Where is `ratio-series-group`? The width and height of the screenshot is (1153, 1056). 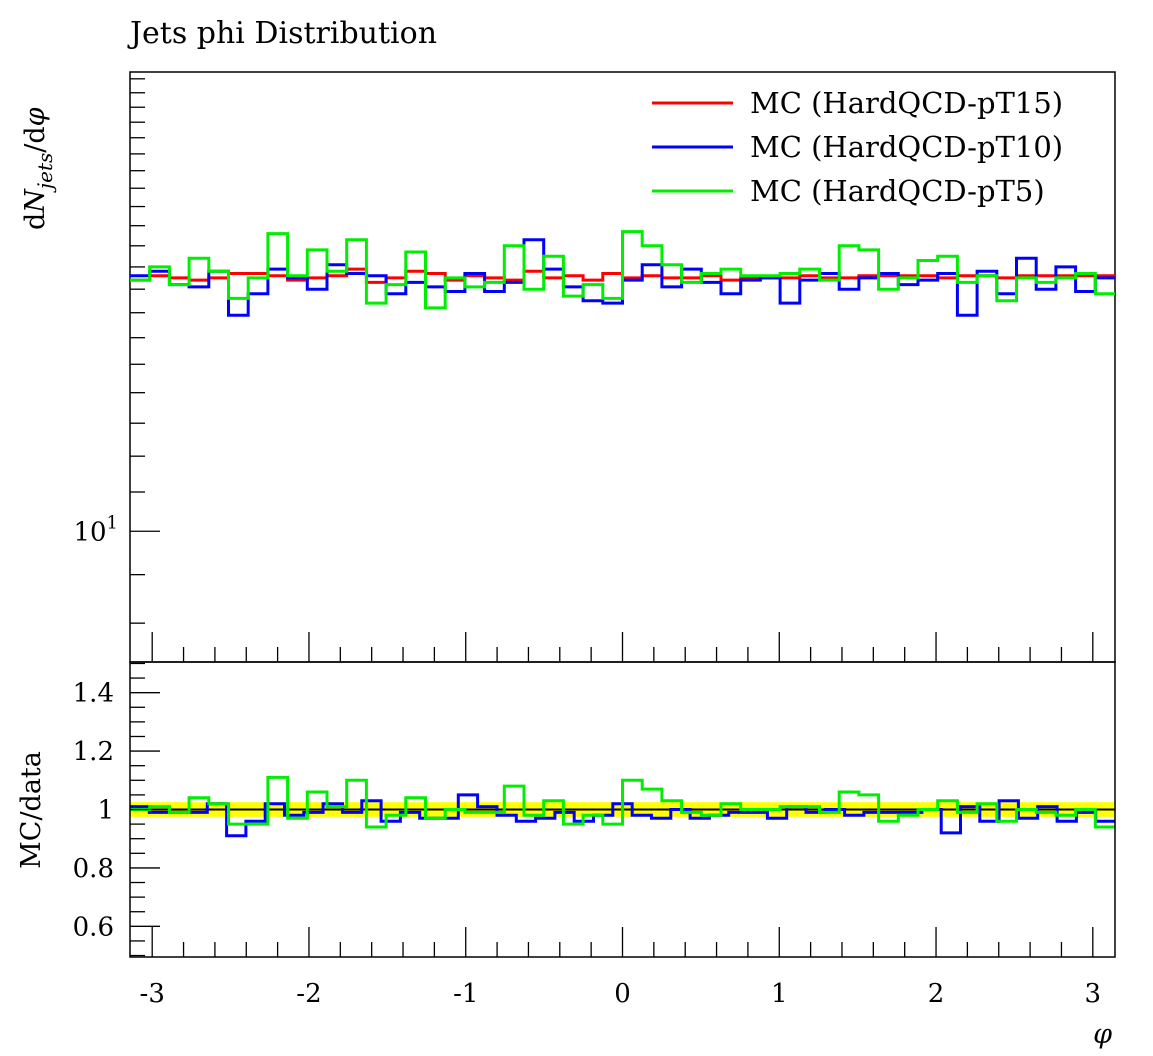
ratio-series-group is located at coordinates (622, 806).